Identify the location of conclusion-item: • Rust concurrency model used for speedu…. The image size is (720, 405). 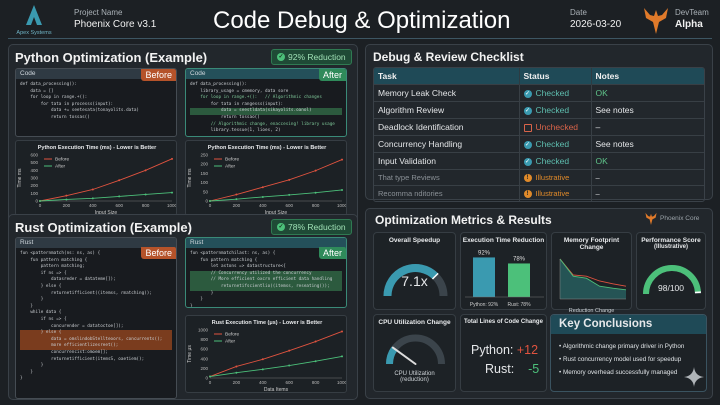
(620, 359).